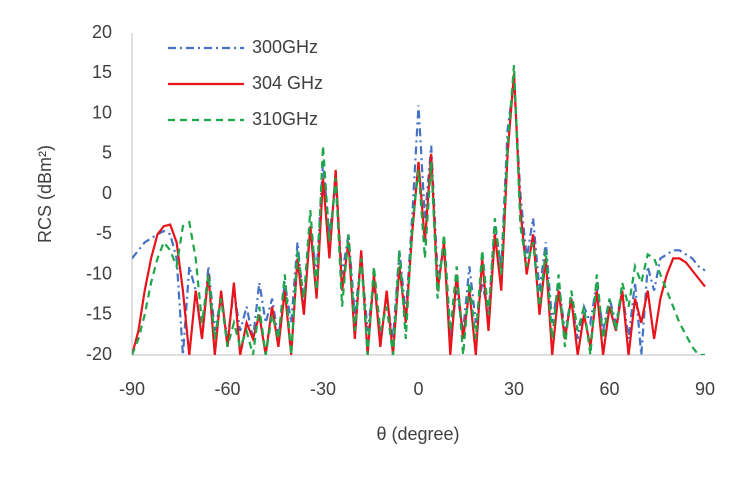  Describe the element at coordinates (104, 233) in the screenshot. I see `y-tick-label: -5` at that location.